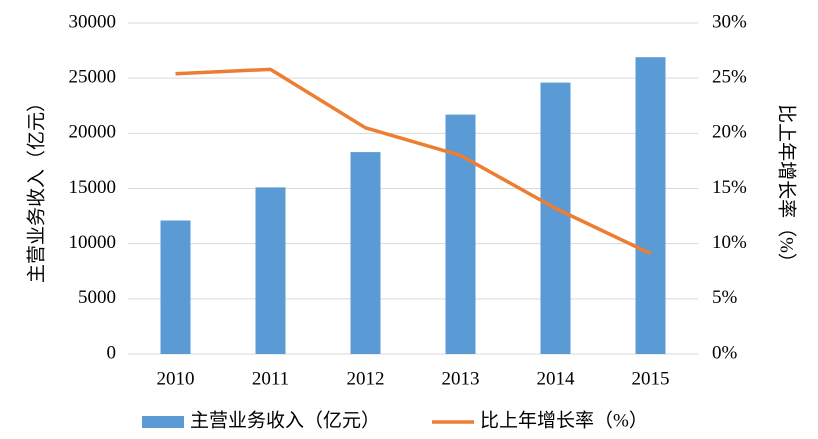 The image size is (818, 439). Describe the element at coordinates (729, 187) in the screenshot. I see `y2-tick-label: 15%` at that location.